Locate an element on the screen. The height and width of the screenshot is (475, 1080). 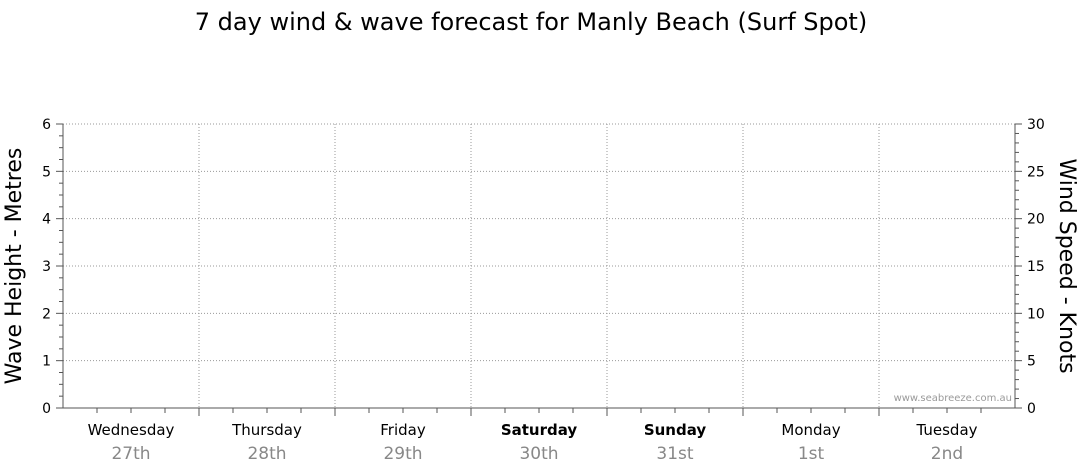
left-axis-title: Wave Height - Metres is located at coordinates (14, 266).